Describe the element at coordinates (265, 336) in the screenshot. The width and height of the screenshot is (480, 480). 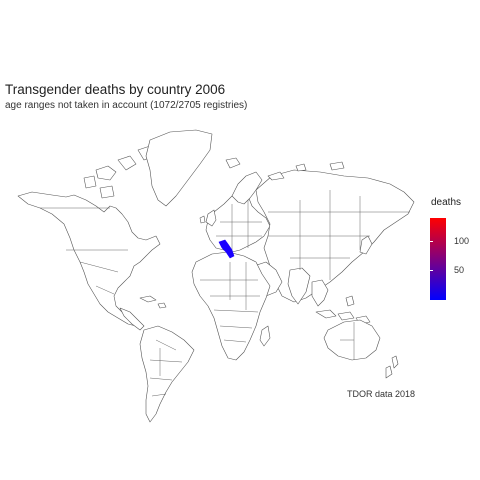
I see `madagascar-island` at that location.